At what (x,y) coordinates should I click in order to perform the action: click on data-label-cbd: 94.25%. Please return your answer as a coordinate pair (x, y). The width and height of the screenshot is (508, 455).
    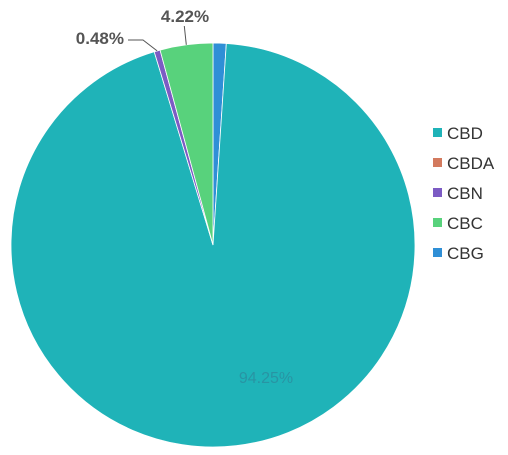
    Looking at the image, I should click on (266, 378).